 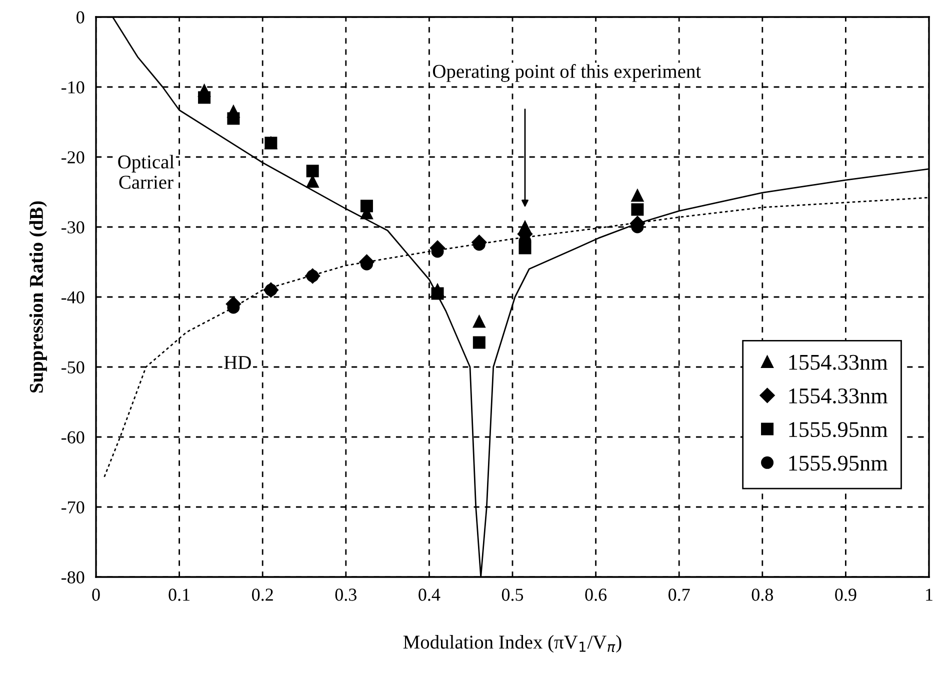 I want to click on y-tick-label: -40, so click(x=72, y=297).